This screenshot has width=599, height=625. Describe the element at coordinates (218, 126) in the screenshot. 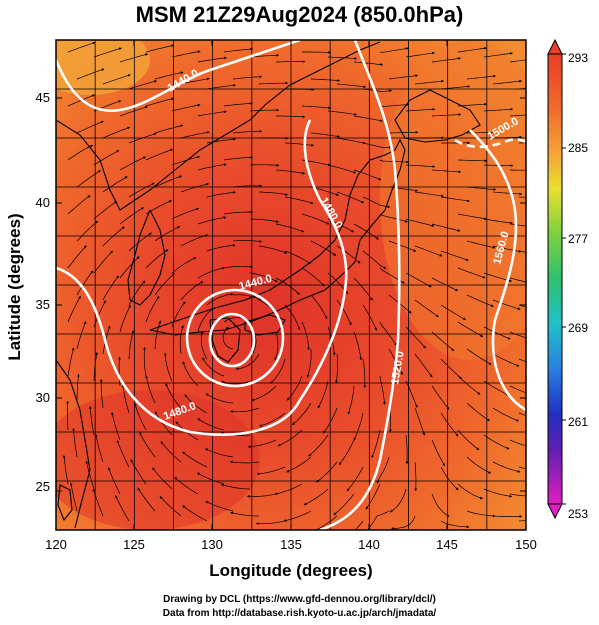

I see `coastline-asia` at that location.